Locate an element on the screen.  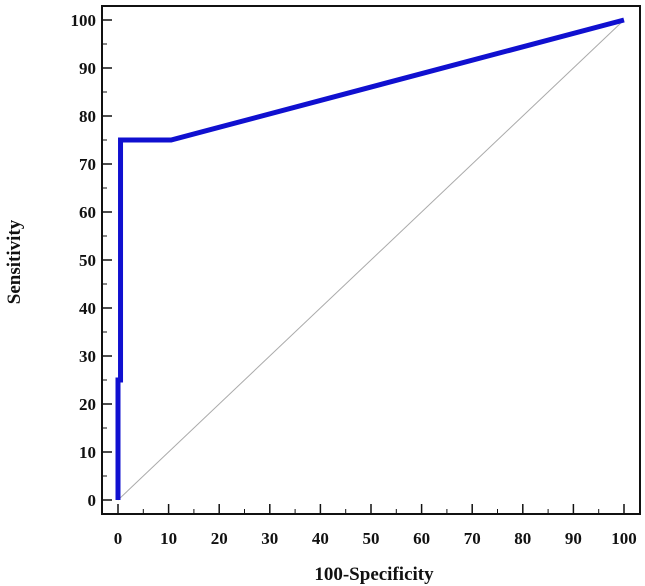
x-tick-label: 70 is located at coordinates (472, 538).